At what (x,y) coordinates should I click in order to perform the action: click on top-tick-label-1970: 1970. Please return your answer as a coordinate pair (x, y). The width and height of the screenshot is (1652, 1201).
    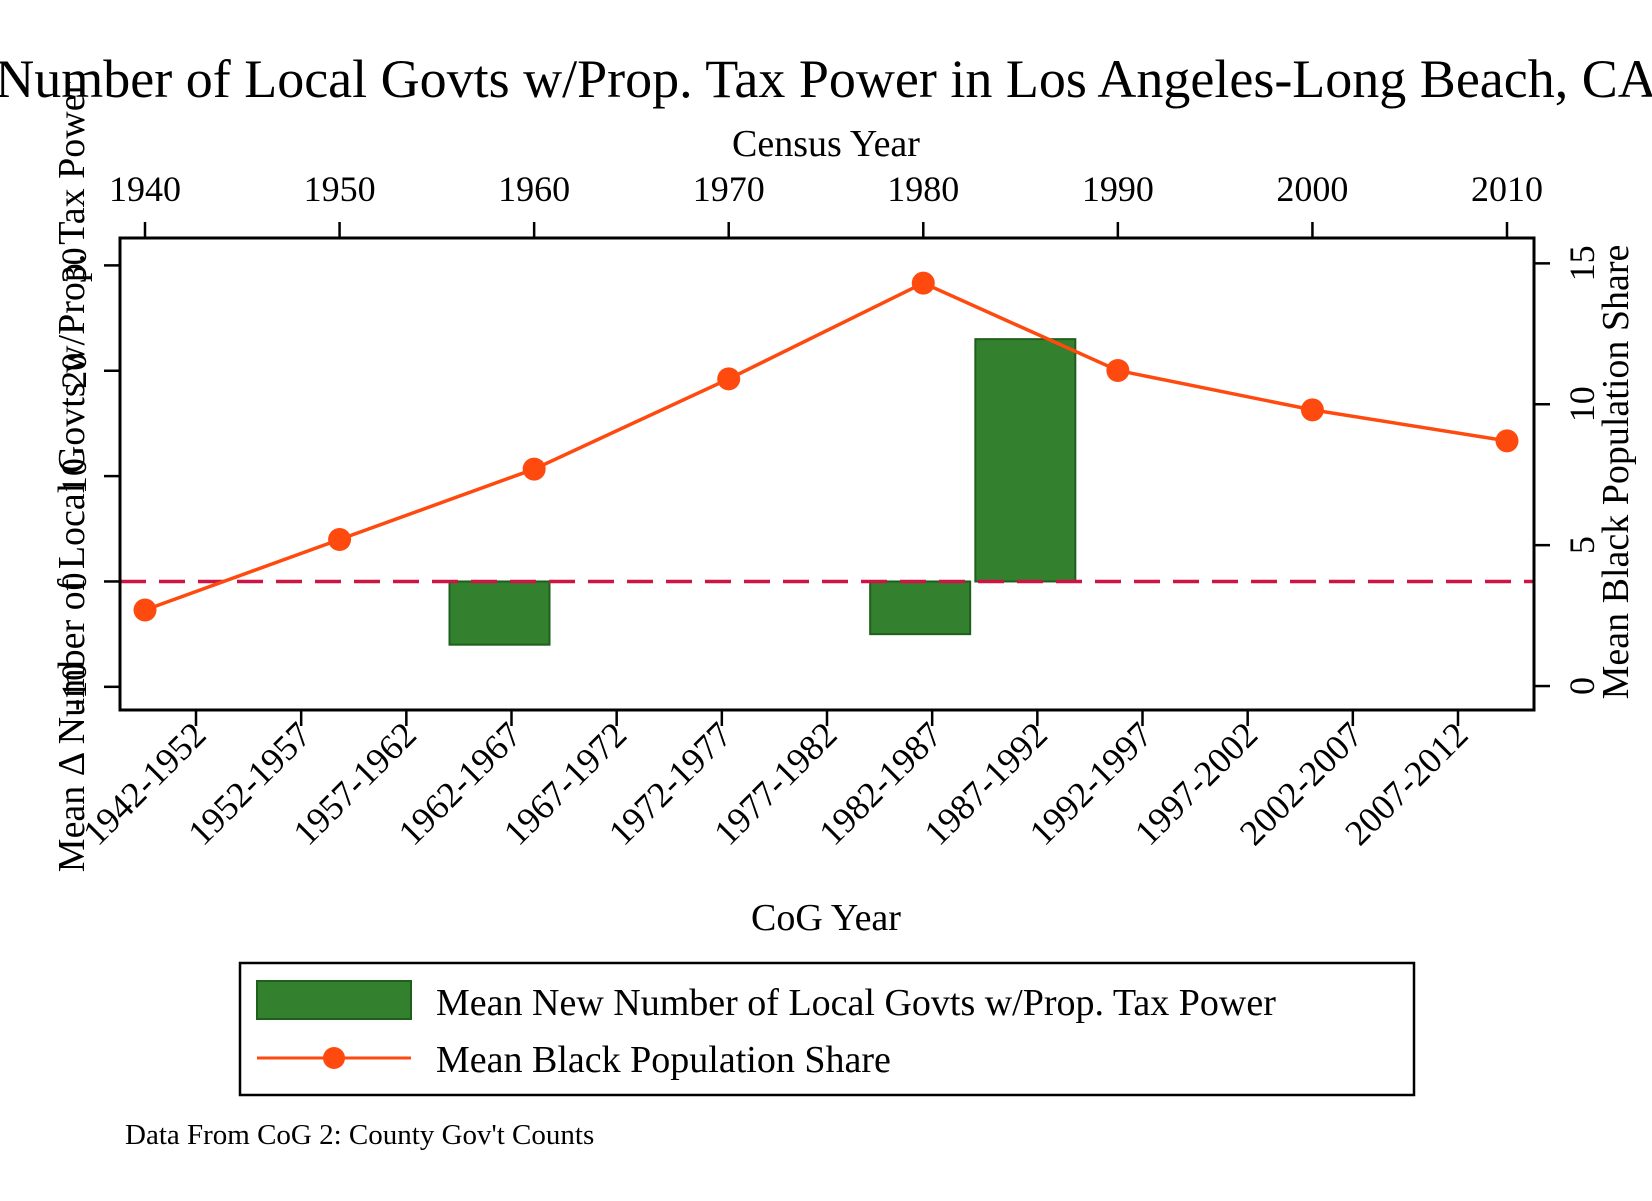
    Looking at the image, I should click on (729, 189).